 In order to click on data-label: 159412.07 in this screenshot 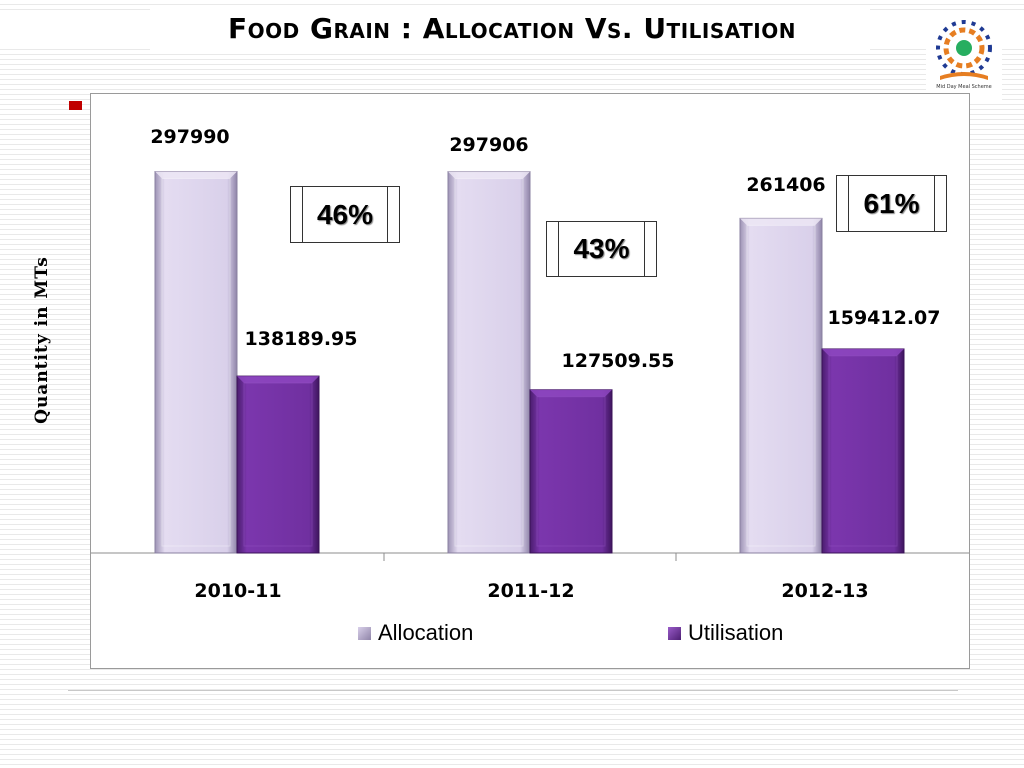, I will do `click(884, 318)`.